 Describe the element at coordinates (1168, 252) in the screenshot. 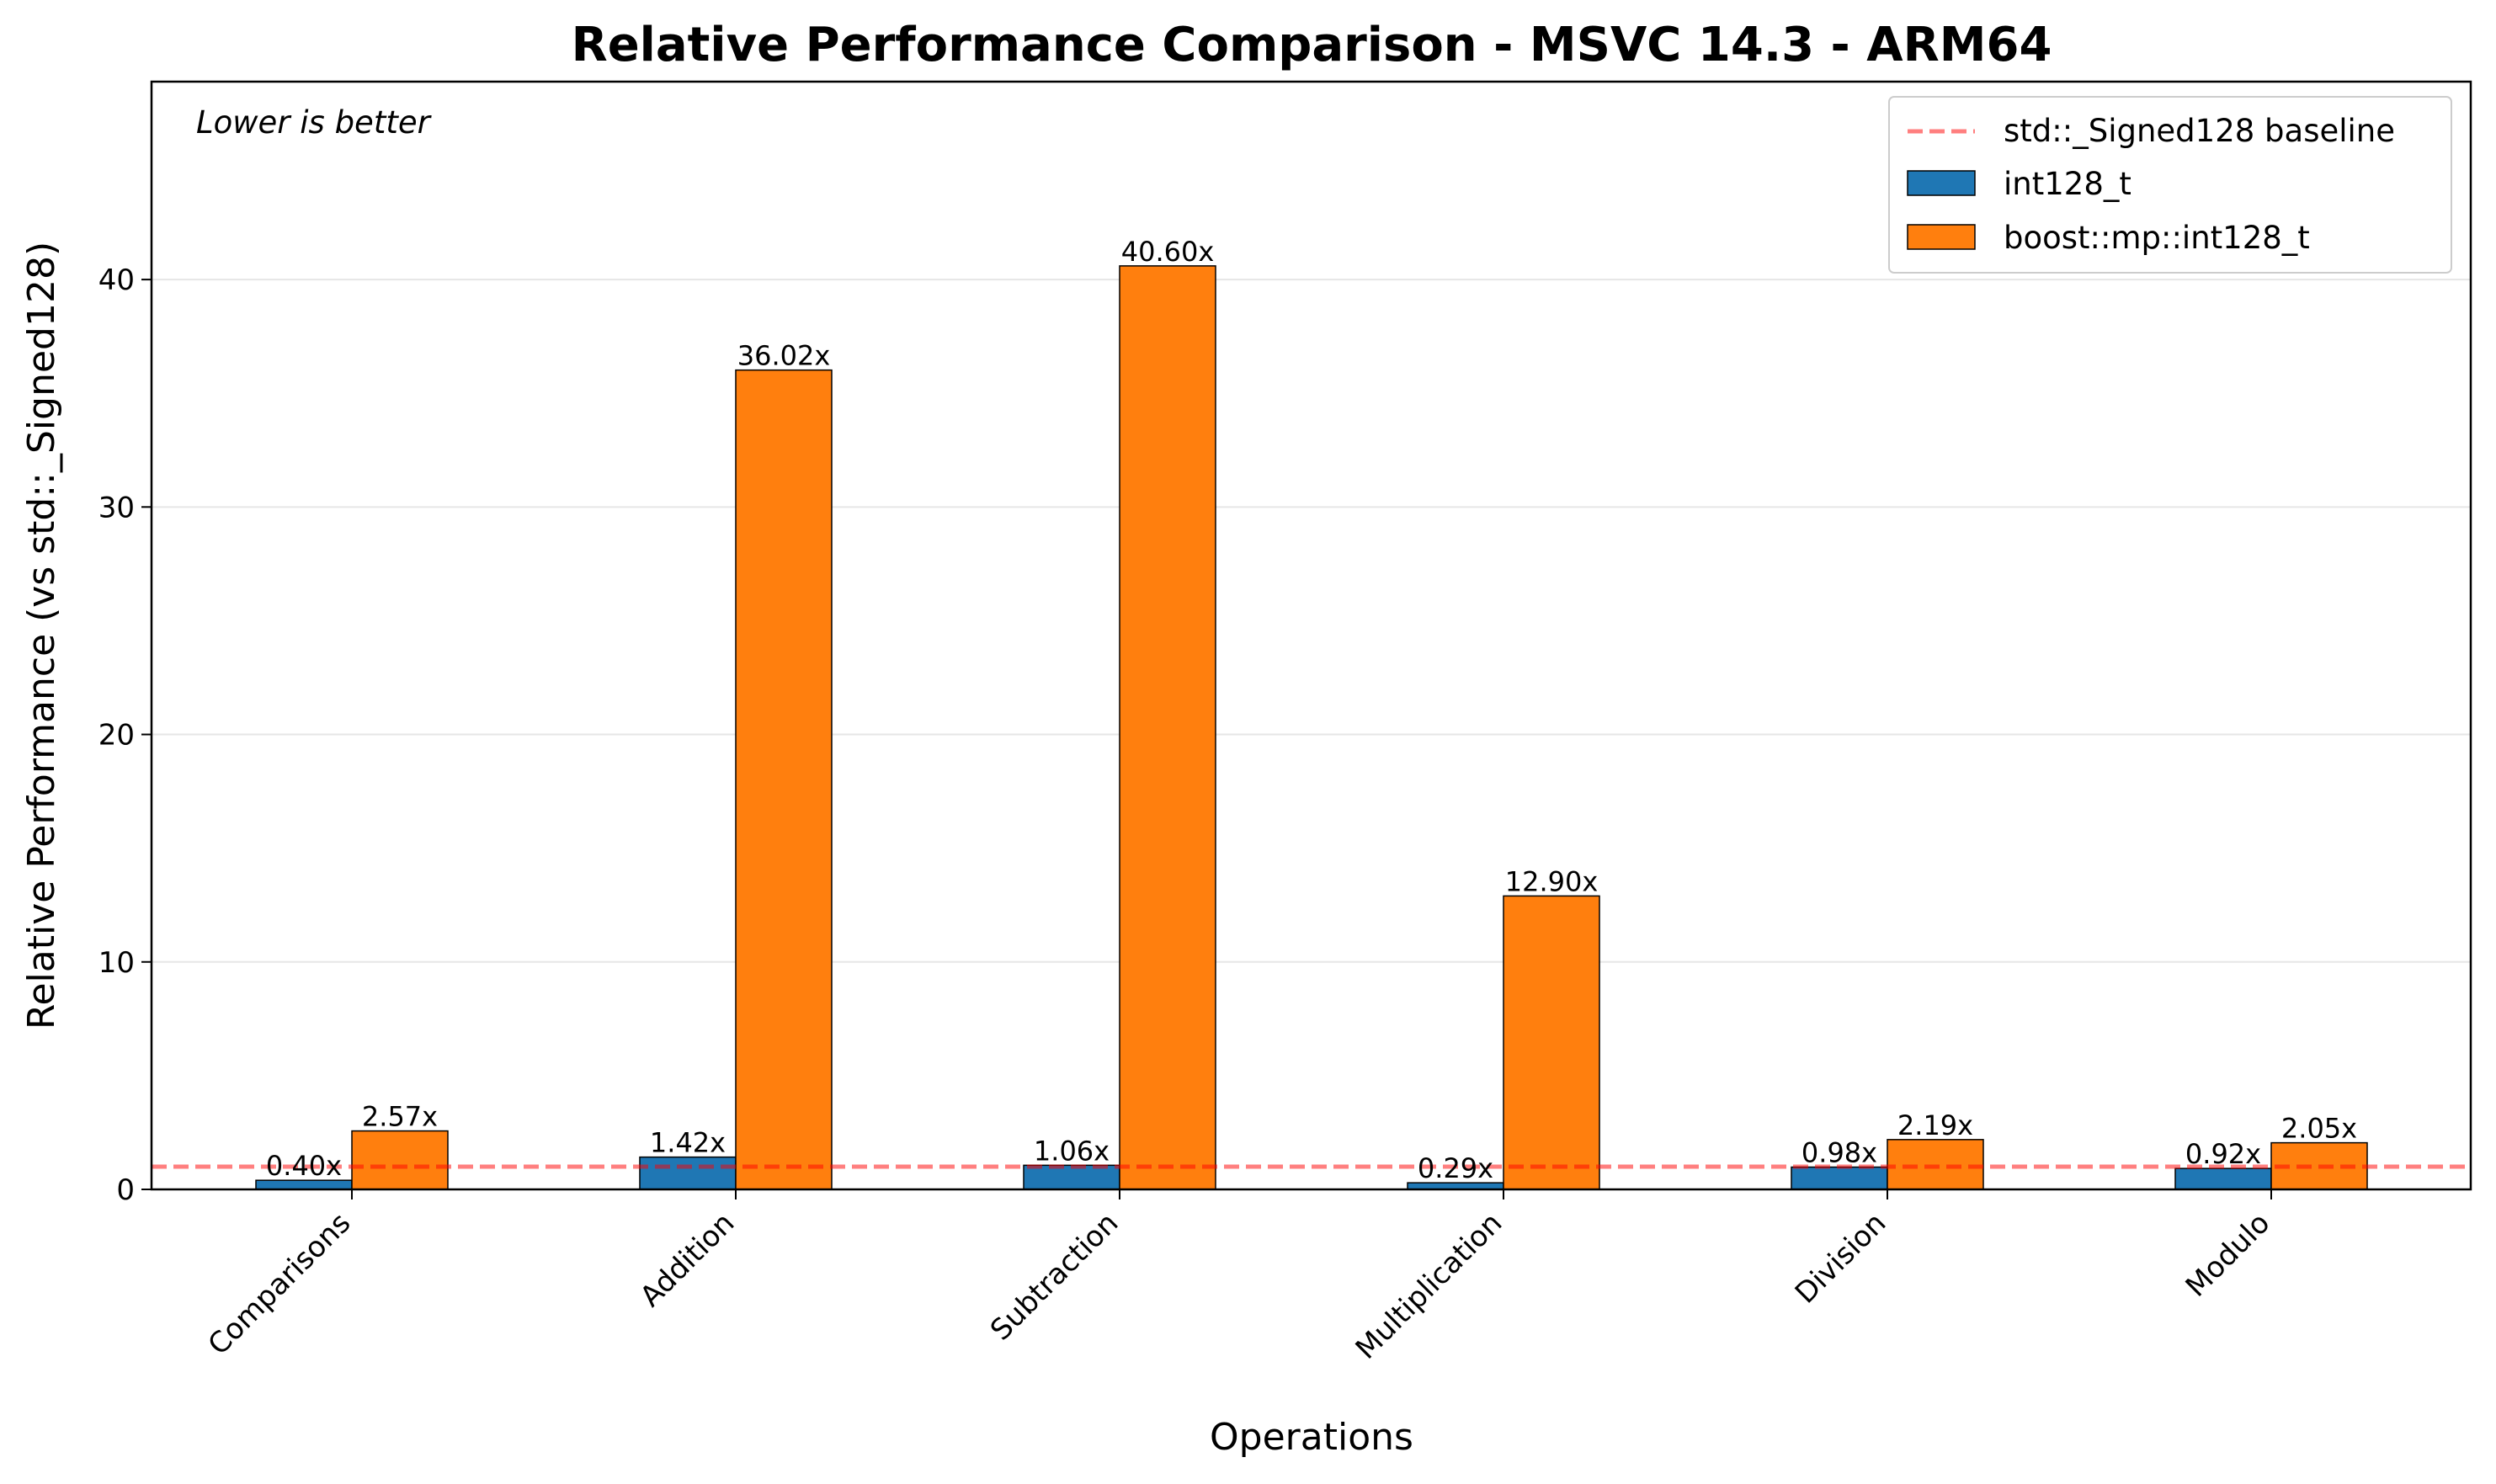

I see `bar-value-label: 40.60x` at that location.